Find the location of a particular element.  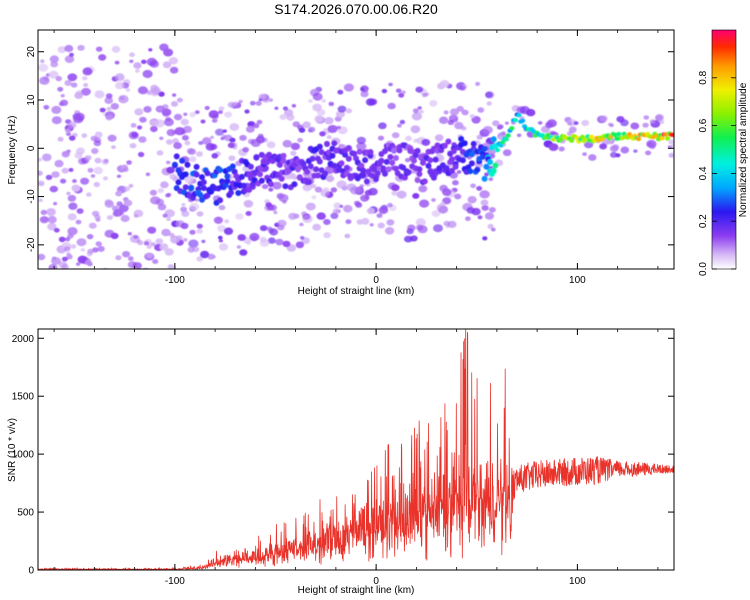

colorbar-ticks: 0.0 0.2 0.4 0.6 0.8 is located at coordinates (717, 173).